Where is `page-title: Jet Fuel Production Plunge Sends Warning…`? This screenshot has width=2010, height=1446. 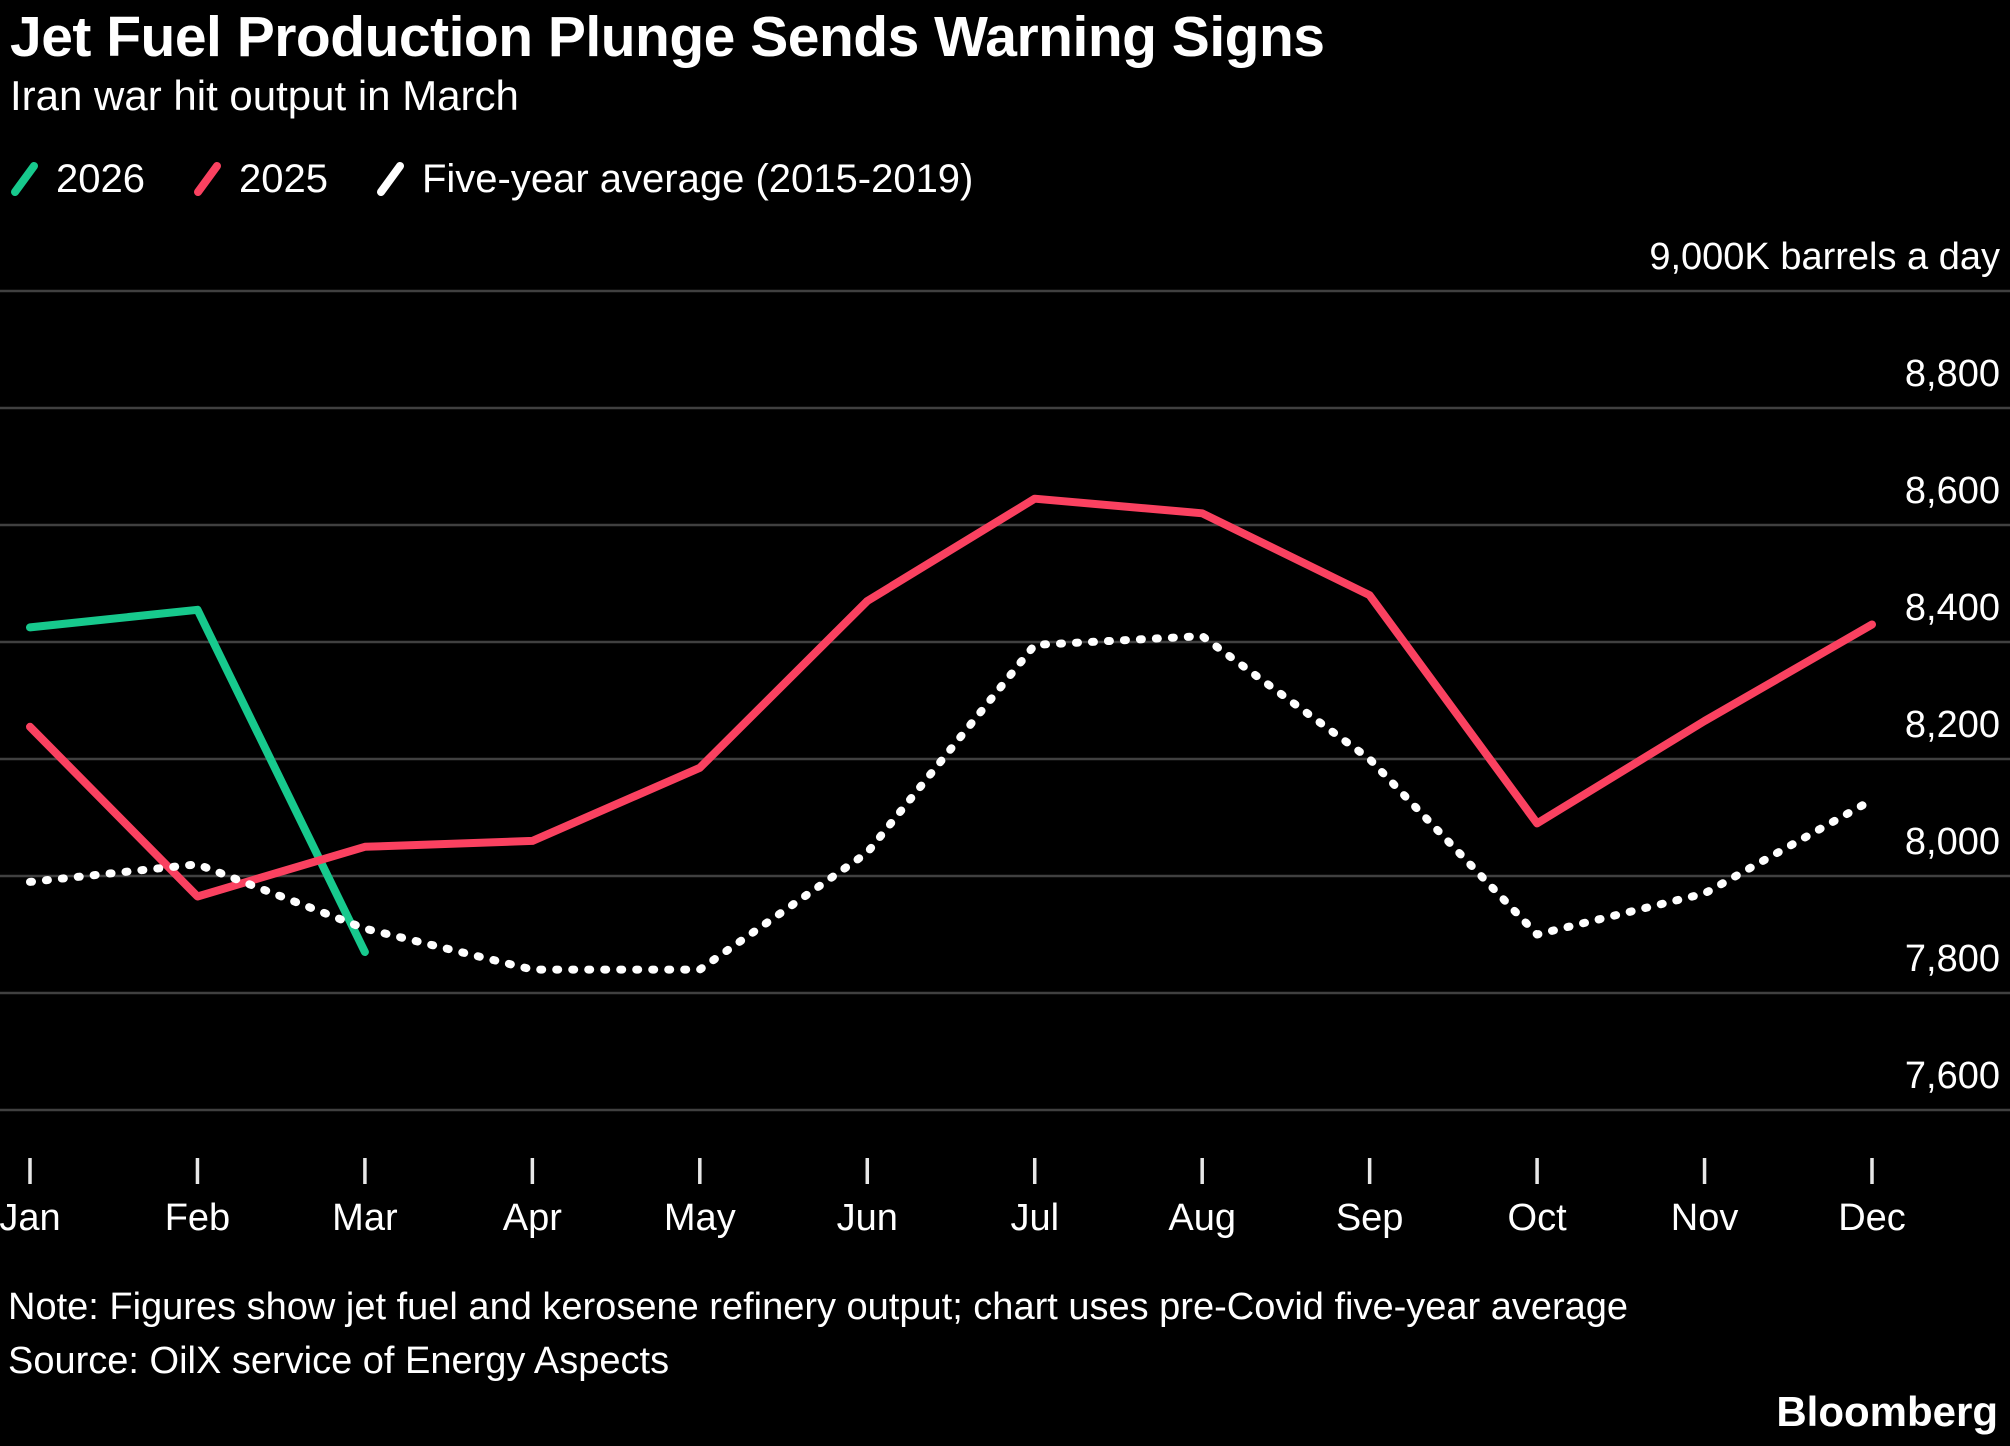 page-title: Jet Fuel Production Plunge Sends Warning… is located at coordinates (667, 37).